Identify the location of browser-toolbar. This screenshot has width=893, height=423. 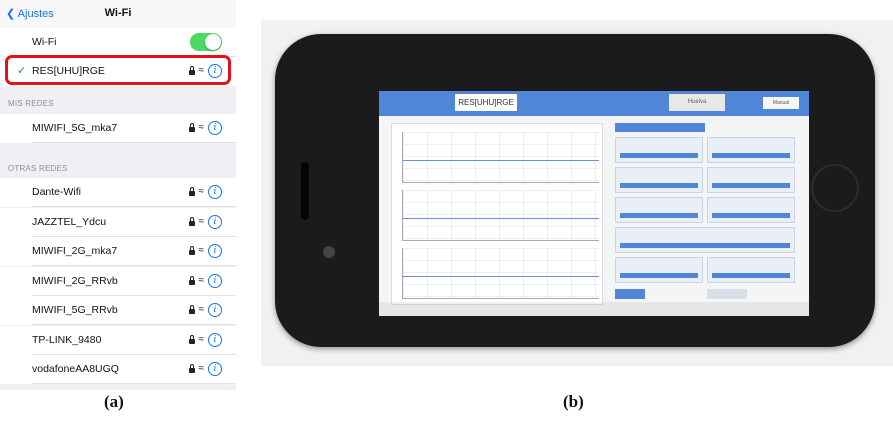
(594, 309).